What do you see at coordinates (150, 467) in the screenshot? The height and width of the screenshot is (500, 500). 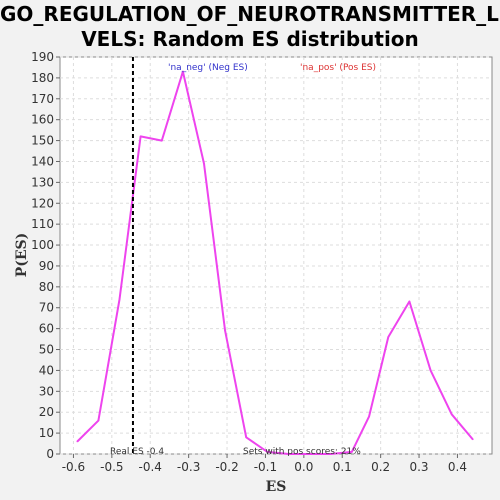 I see `x-tick-label: -0.4` at bounding box center [150, 467].